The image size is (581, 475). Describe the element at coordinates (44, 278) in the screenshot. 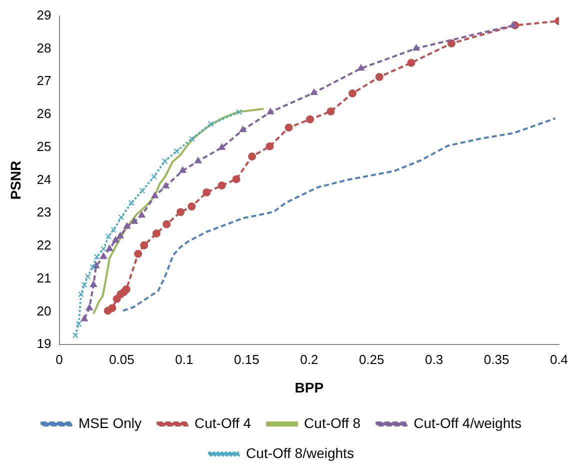

I see `y-tick-label: 21` at that location.